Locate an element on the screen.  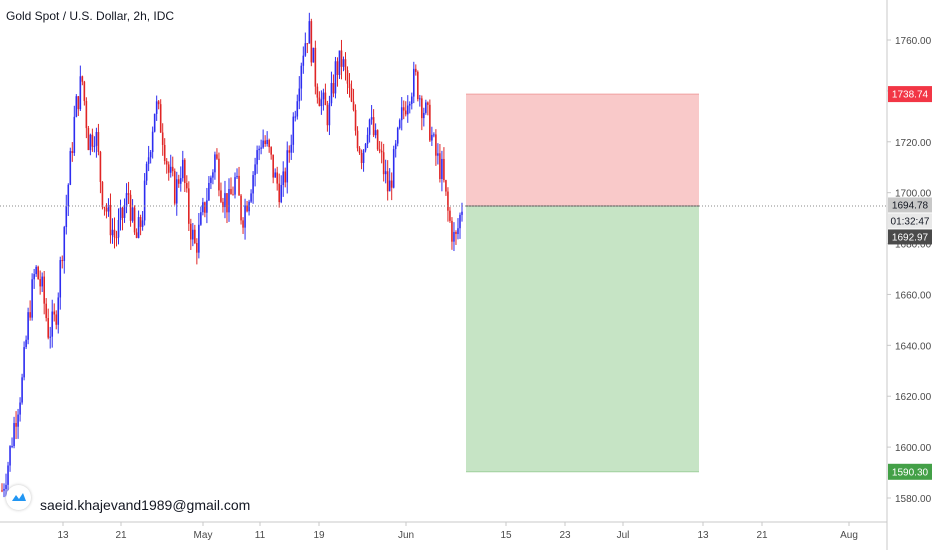
stop-price-label: 1738.74 is located at coordinates (910, 95).